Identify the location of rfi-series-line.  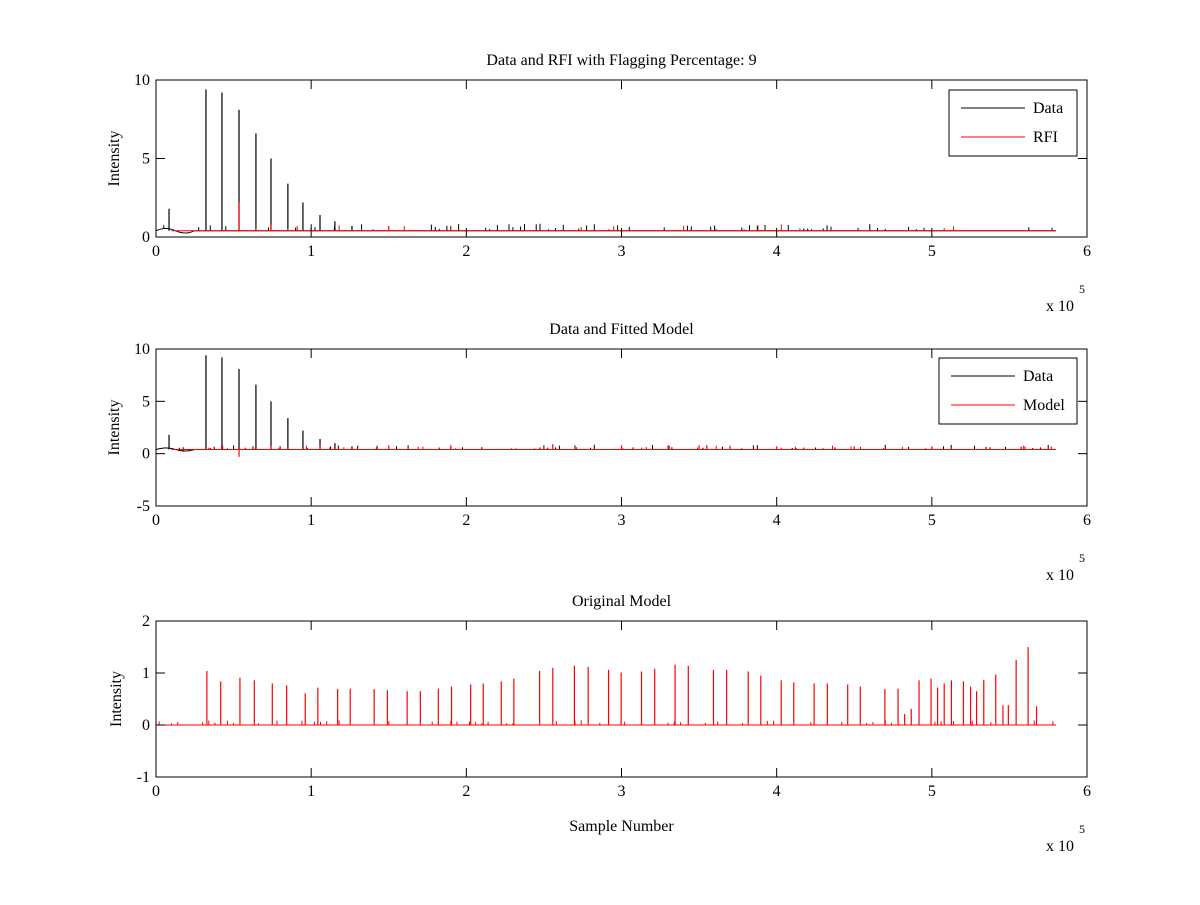
(613, 228).